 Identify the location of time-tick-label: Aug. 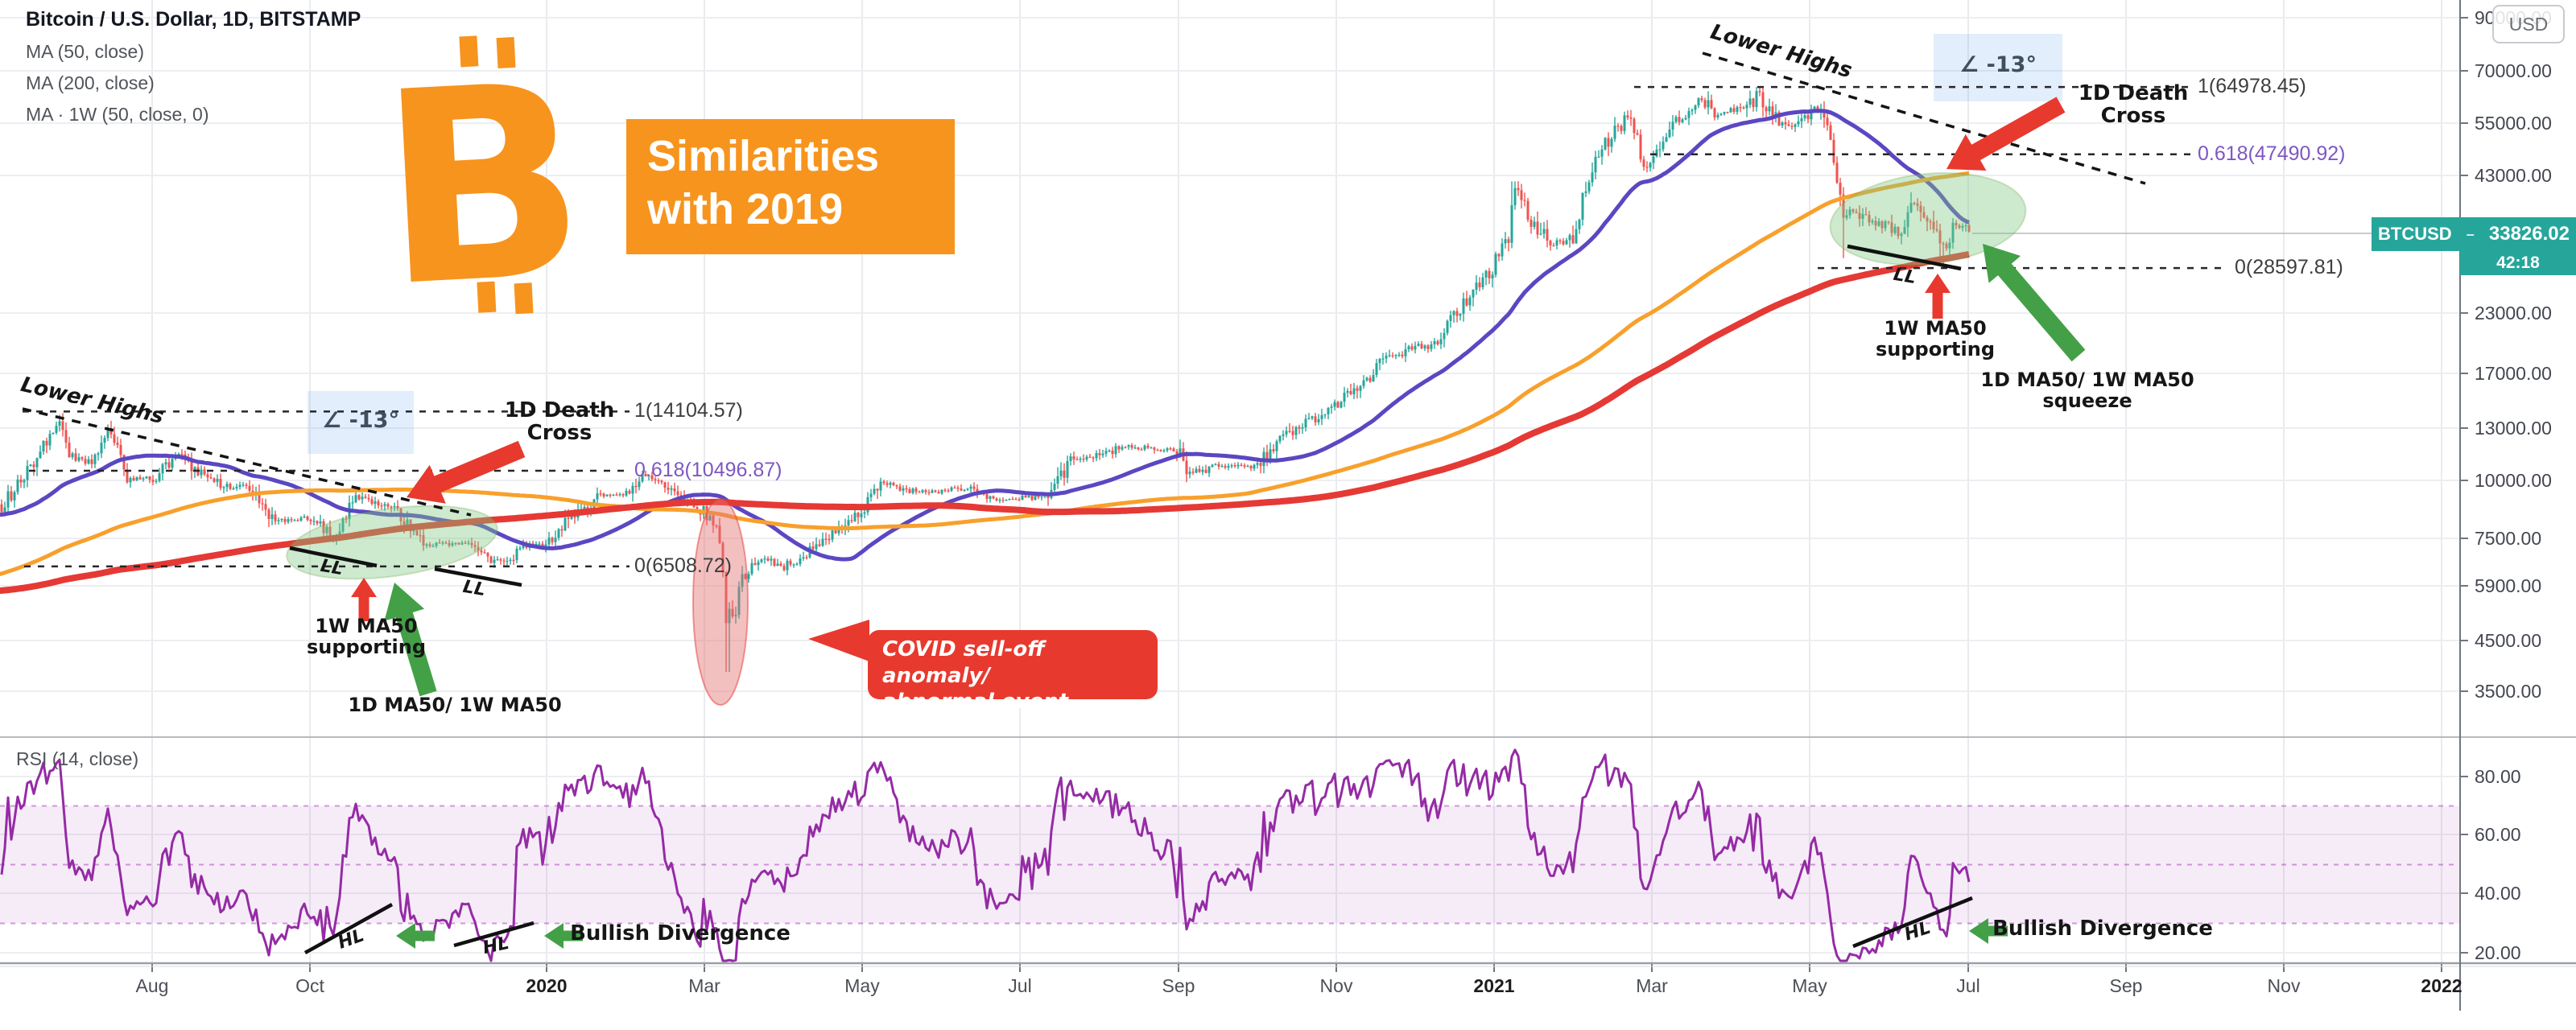
(152, 985).